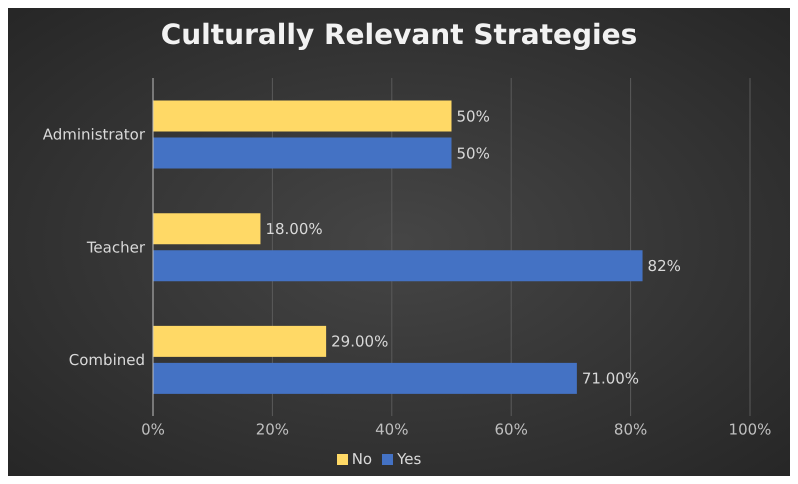  Describe the element at coordinates (359, 341) in the screenshot. I see `data-label: 29.00%` at that location.